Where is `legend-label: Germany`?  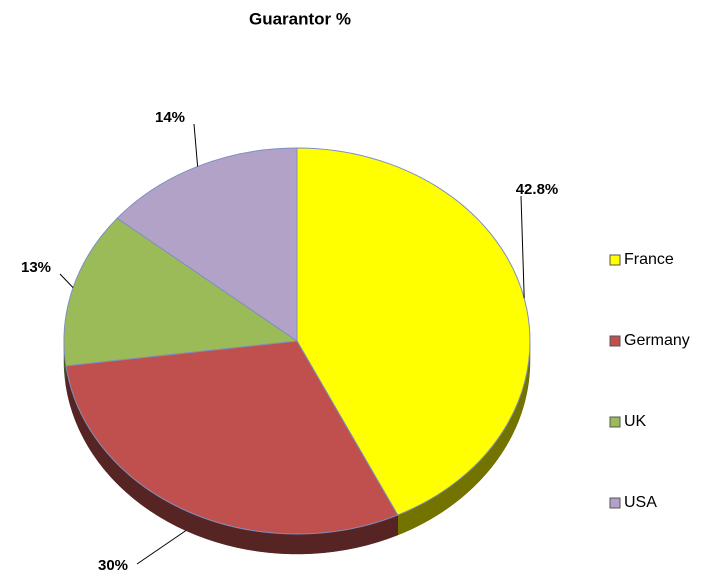 legend-label: Germany is located at coordinates (657, 340).